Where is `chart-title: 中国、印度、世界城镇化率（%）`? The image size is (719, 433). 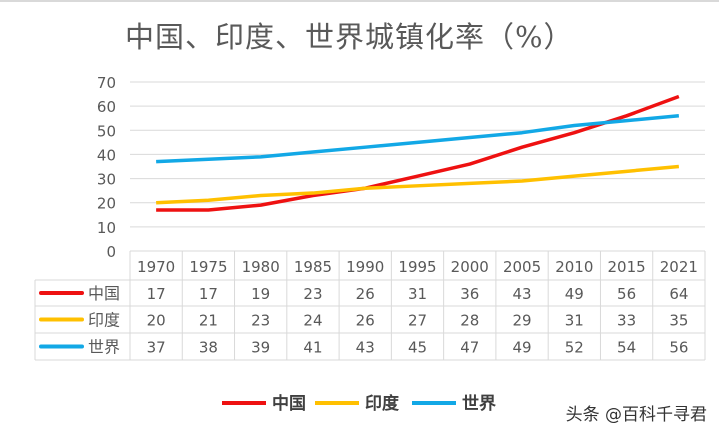 chart-title: 中国、印度、世界城镇化率（%） is located at coordinates (349, 37).